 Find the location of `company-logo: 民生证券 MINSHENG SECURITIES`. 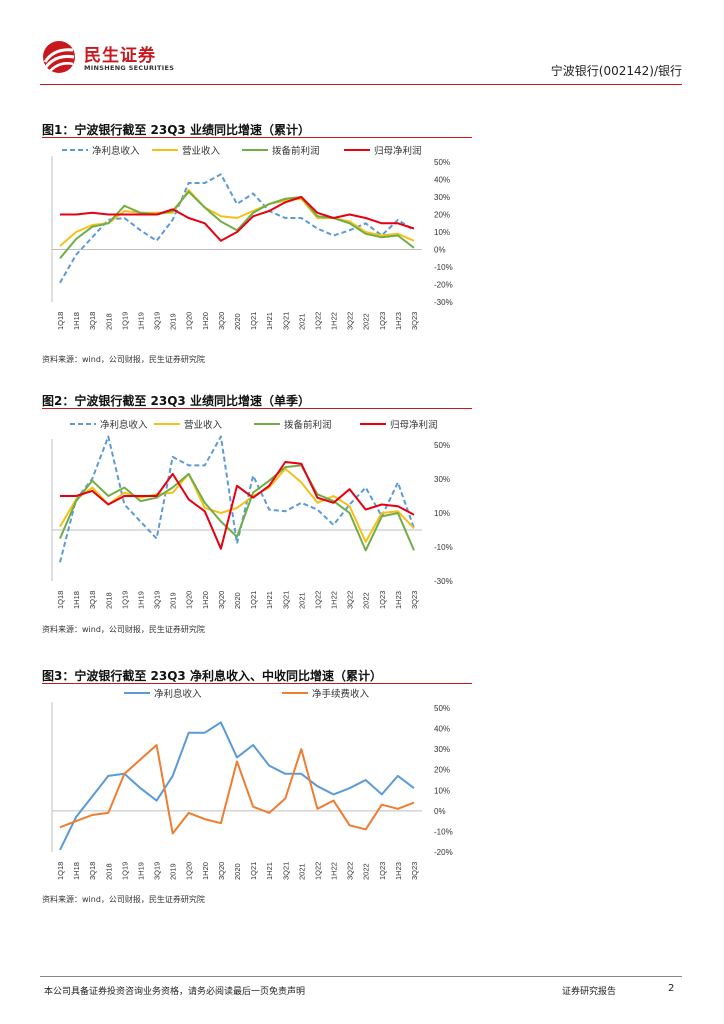

company-logo: 民生证券 MINSHENG SECURITIES is located at coordinates (115, 60).